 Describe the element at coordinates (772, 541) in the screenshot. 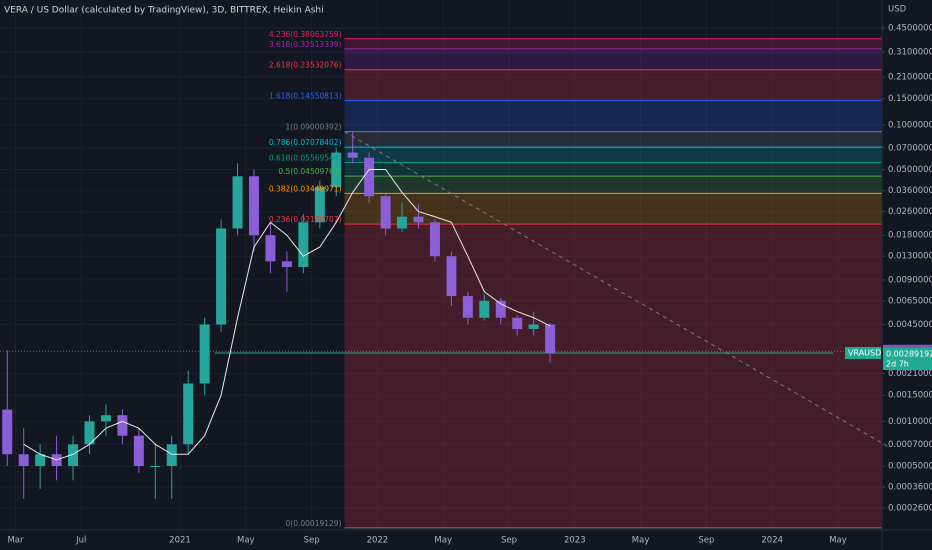

I see `x-tick-label: 2024` at that location.